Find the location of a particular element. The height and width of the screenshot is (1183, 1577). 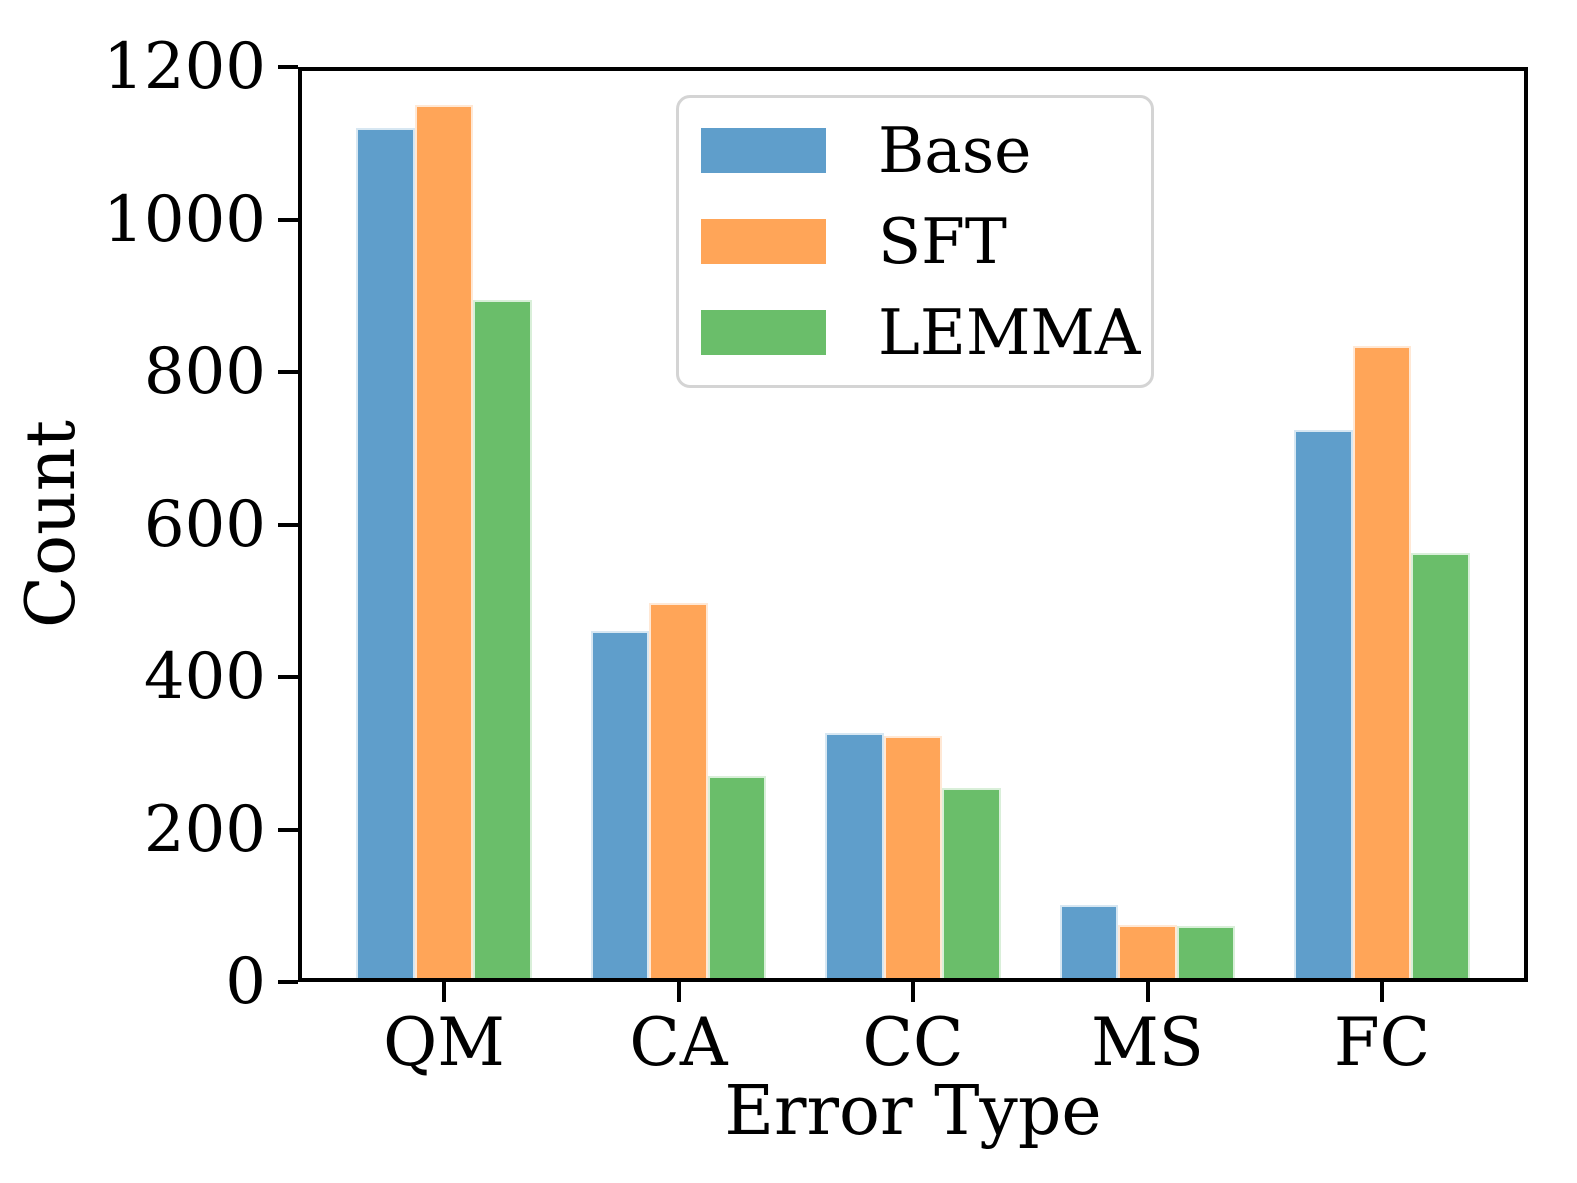

bar-base-cc is located at coordinates (854, 857).